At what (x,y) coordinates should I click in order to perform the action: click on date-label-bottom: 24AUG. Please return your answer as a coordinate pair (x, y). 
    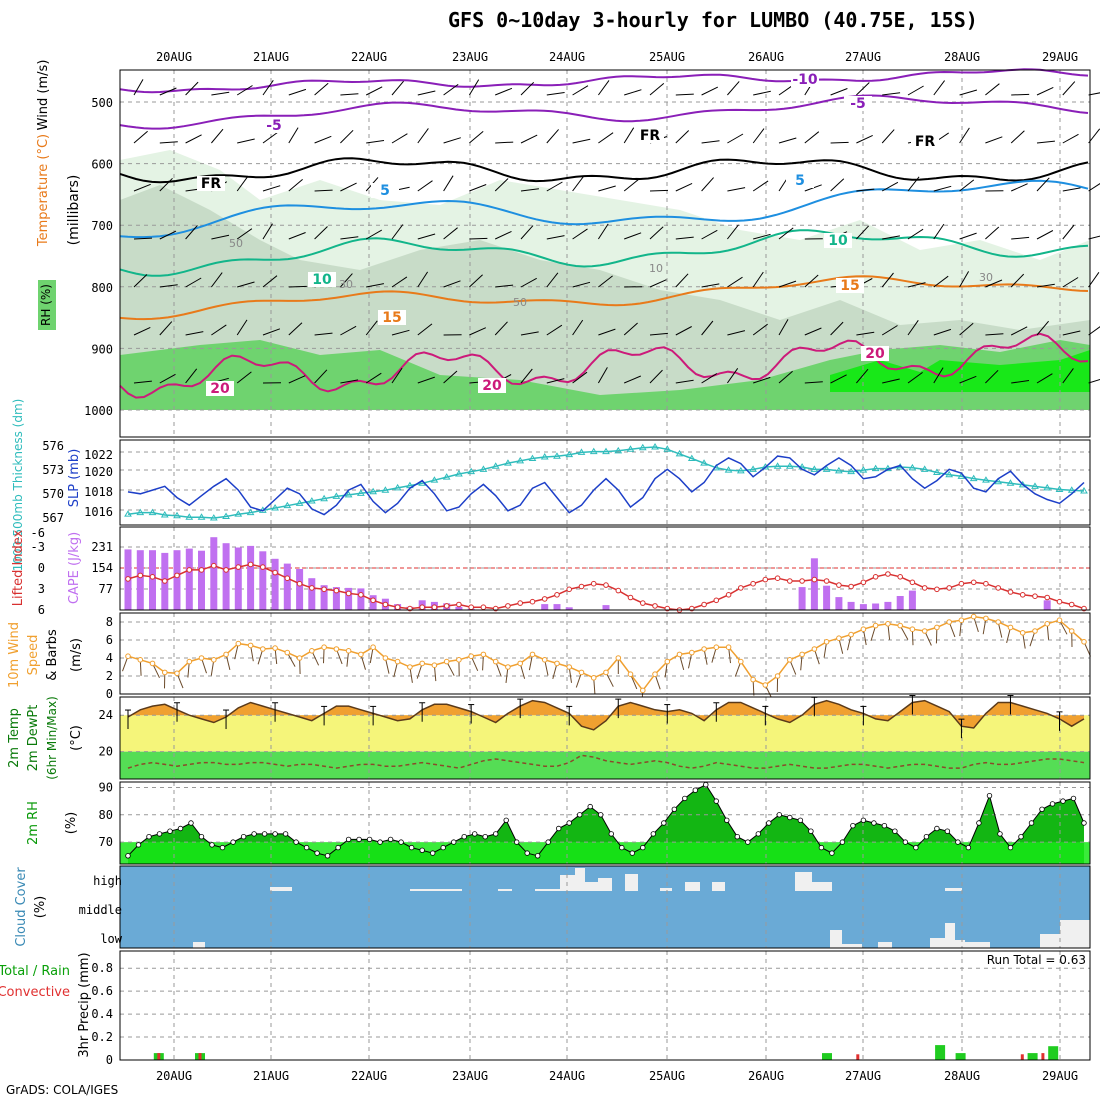
    Looking at the image, I should click on (567, 1076).